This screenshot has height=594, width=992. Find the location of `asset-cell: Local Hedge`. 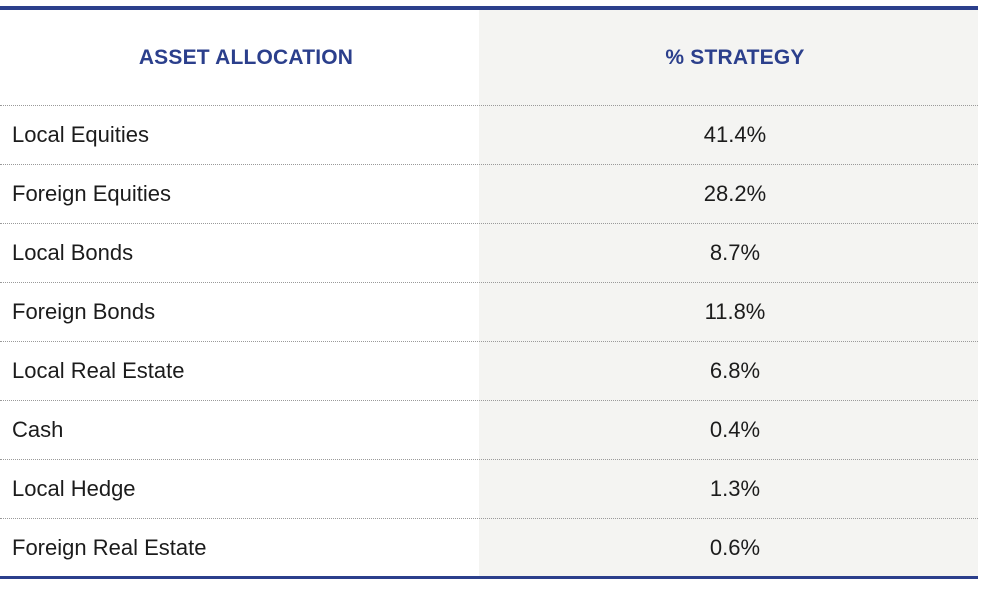

asset-cell: Local Hedge is located at coordinates (74, 488).